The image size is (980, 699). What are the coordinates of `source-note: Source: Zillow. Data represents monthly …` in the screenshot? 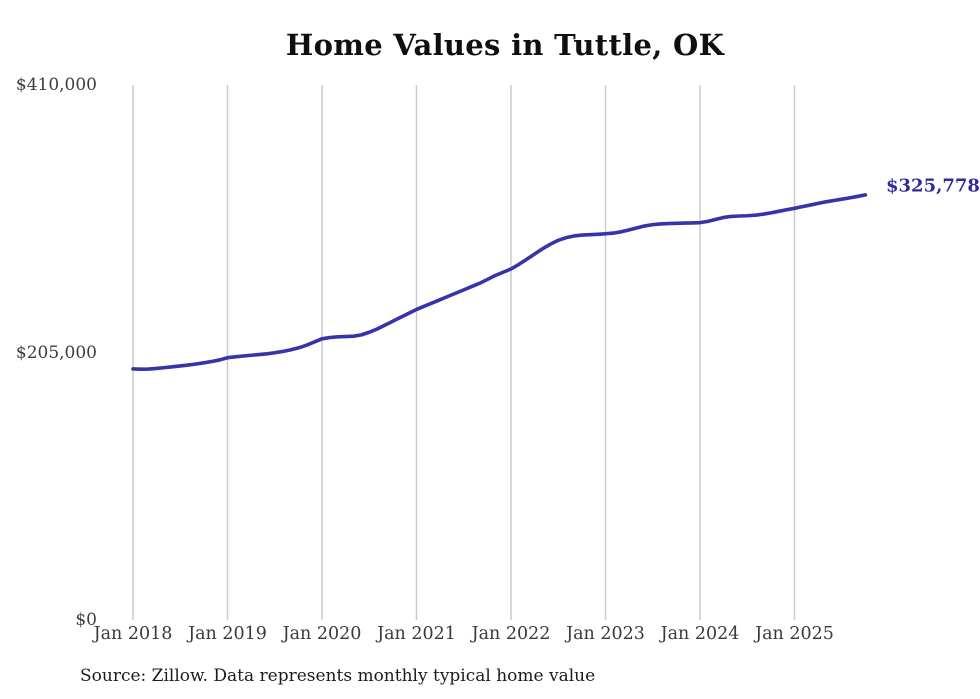 It's located at (338, 676).